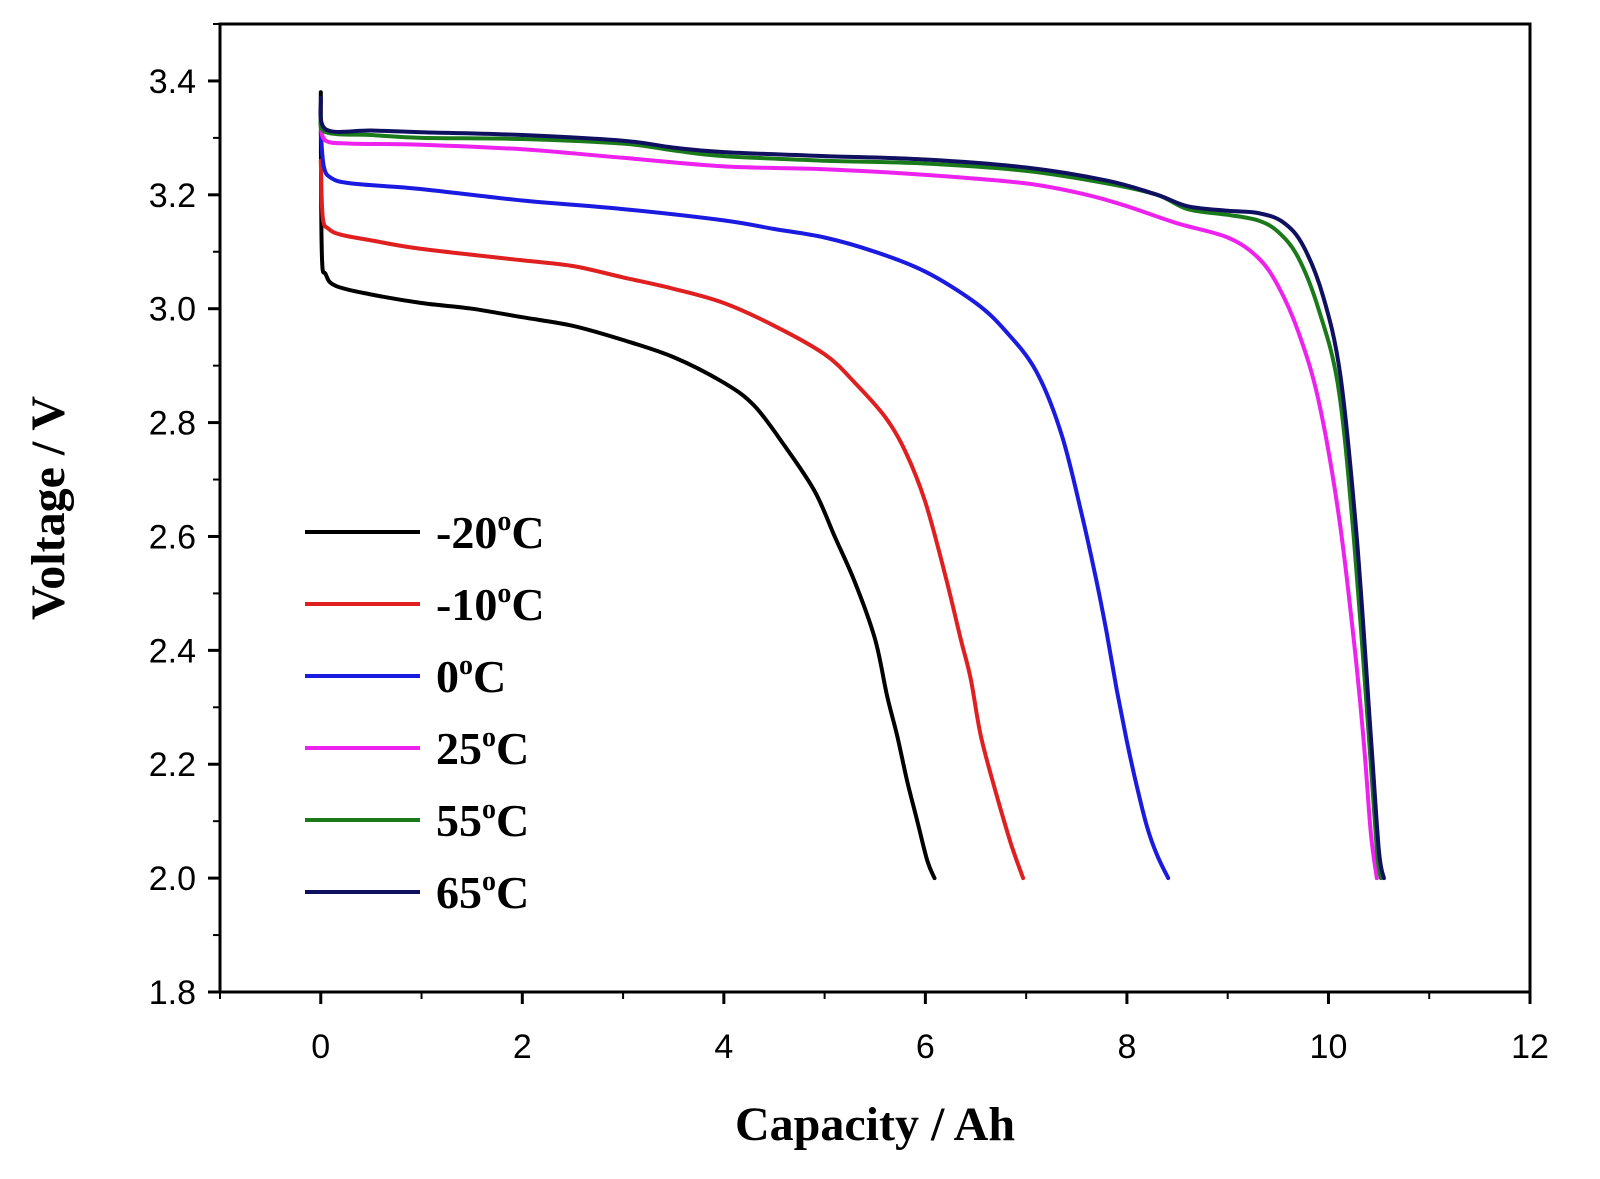 This screenshot has height=1179, width=1600. What do you see at coordinates (1329, 1047) in the screenshot?
I see `x-tick-label: 10` at bounding box center [1329, 1047].